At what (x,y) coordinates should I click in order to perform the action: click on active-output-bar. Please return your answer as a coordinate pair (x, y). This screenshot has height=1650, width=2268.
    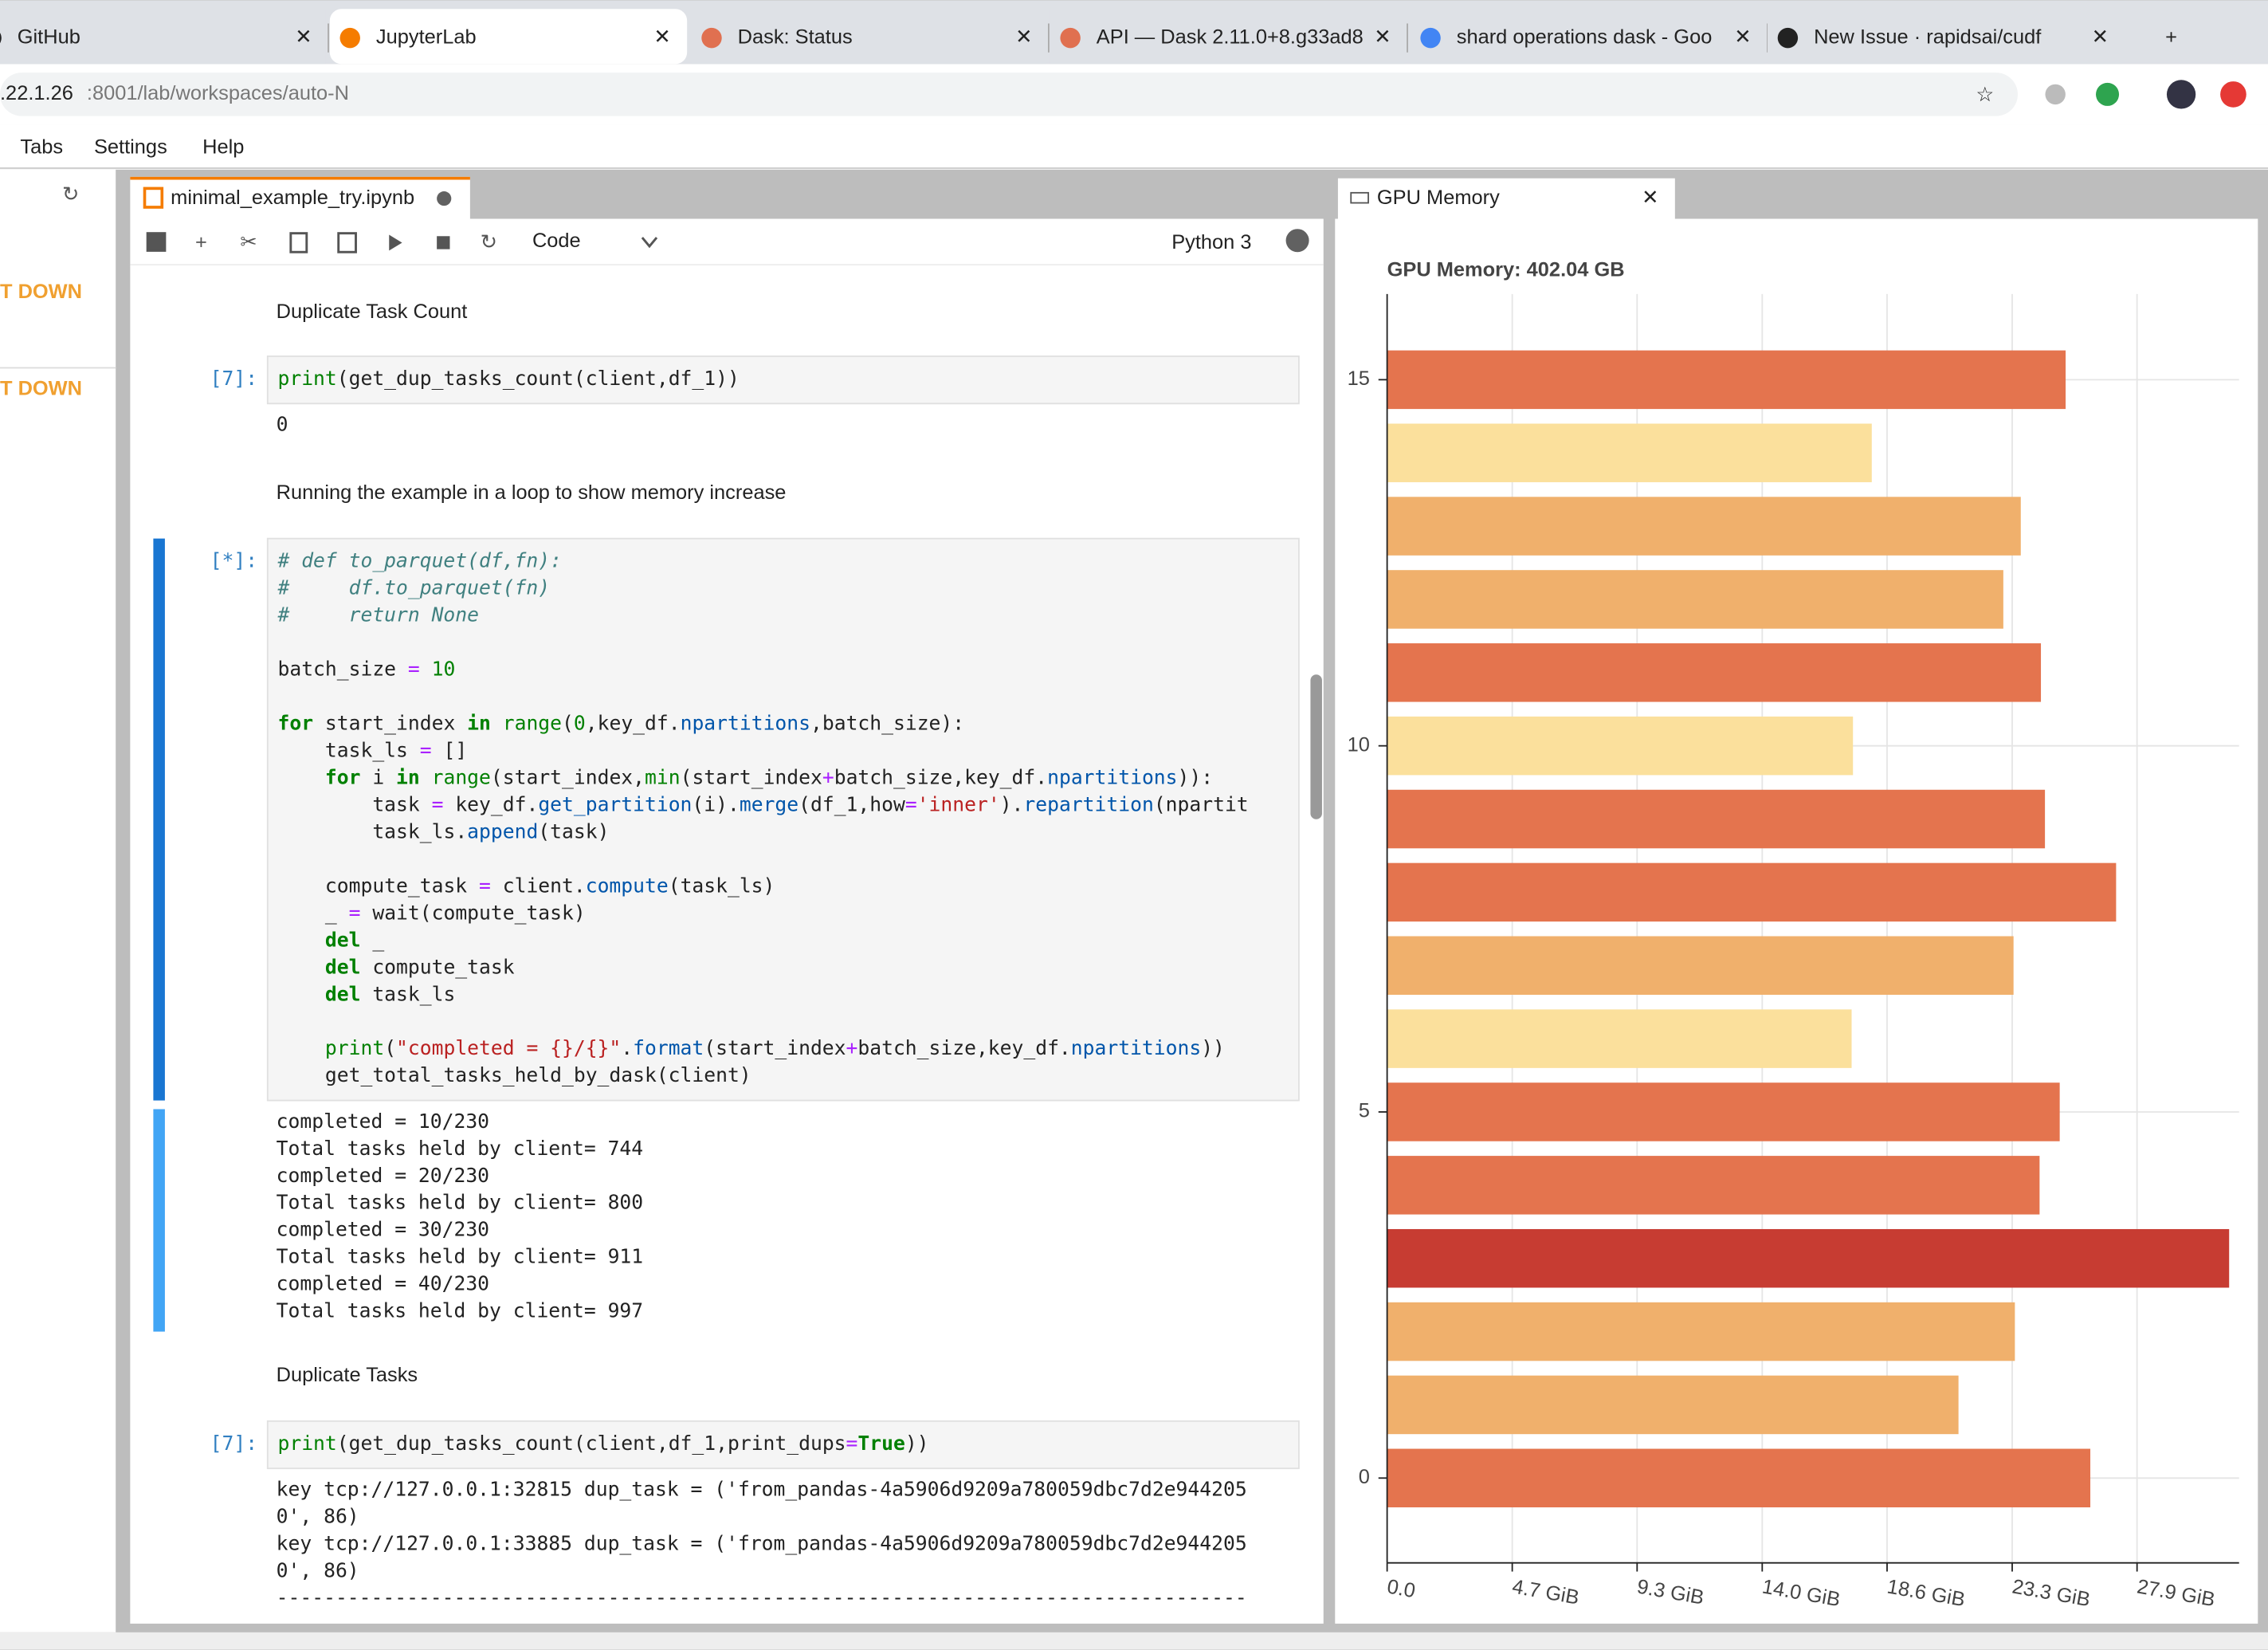
    Looking at the image, I should click on (159, 1220).